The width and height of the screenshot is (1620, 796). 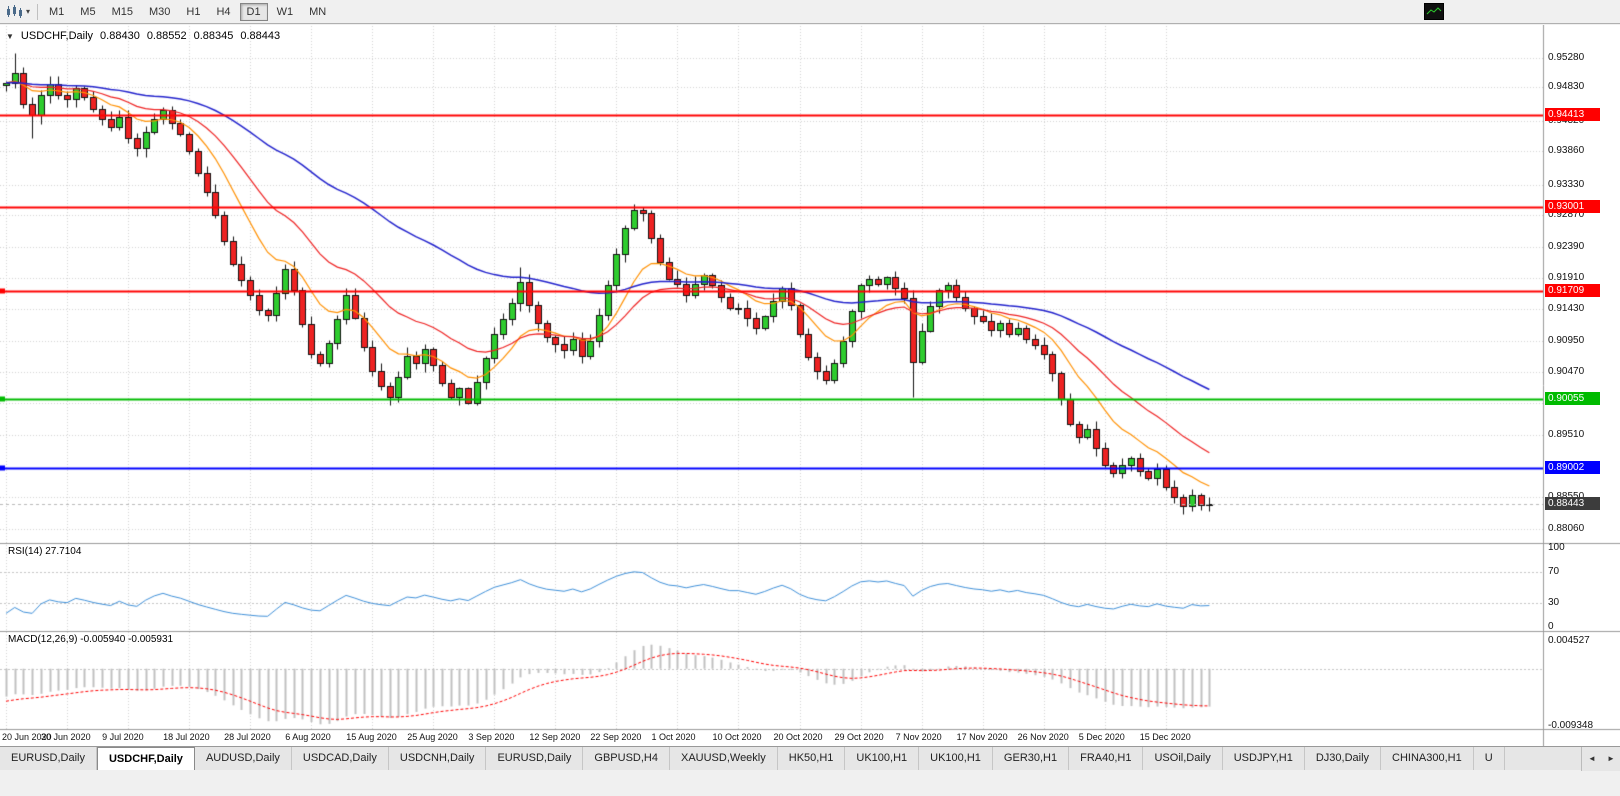 I want to click on hline-price-label: 0.90055, so click(x=1572, y=399).